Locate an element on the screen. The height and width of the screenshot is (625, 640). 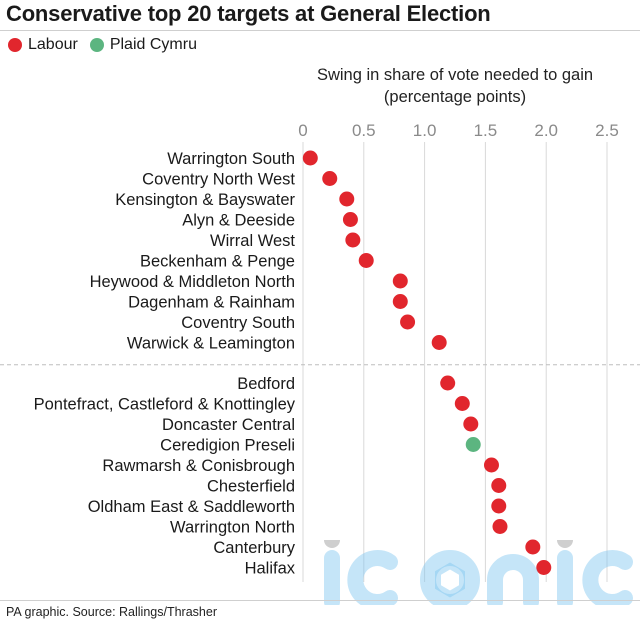
source-note: PA graphic. Source: Rallings/Thrasher is located at coordinates (111, 612).